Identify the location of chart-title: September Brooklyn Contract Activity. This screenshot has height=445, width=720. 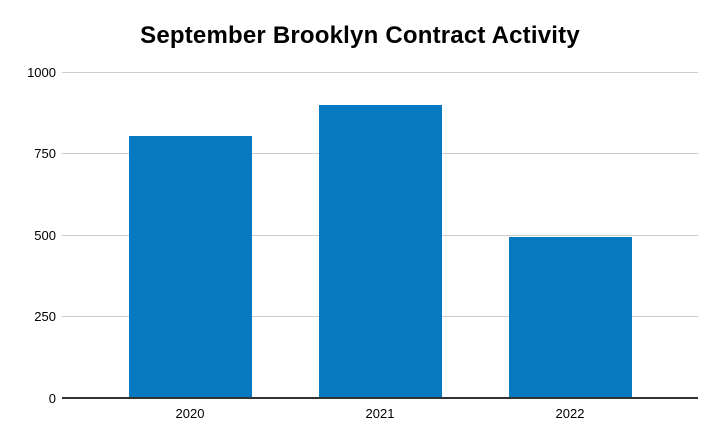
(360, 35).